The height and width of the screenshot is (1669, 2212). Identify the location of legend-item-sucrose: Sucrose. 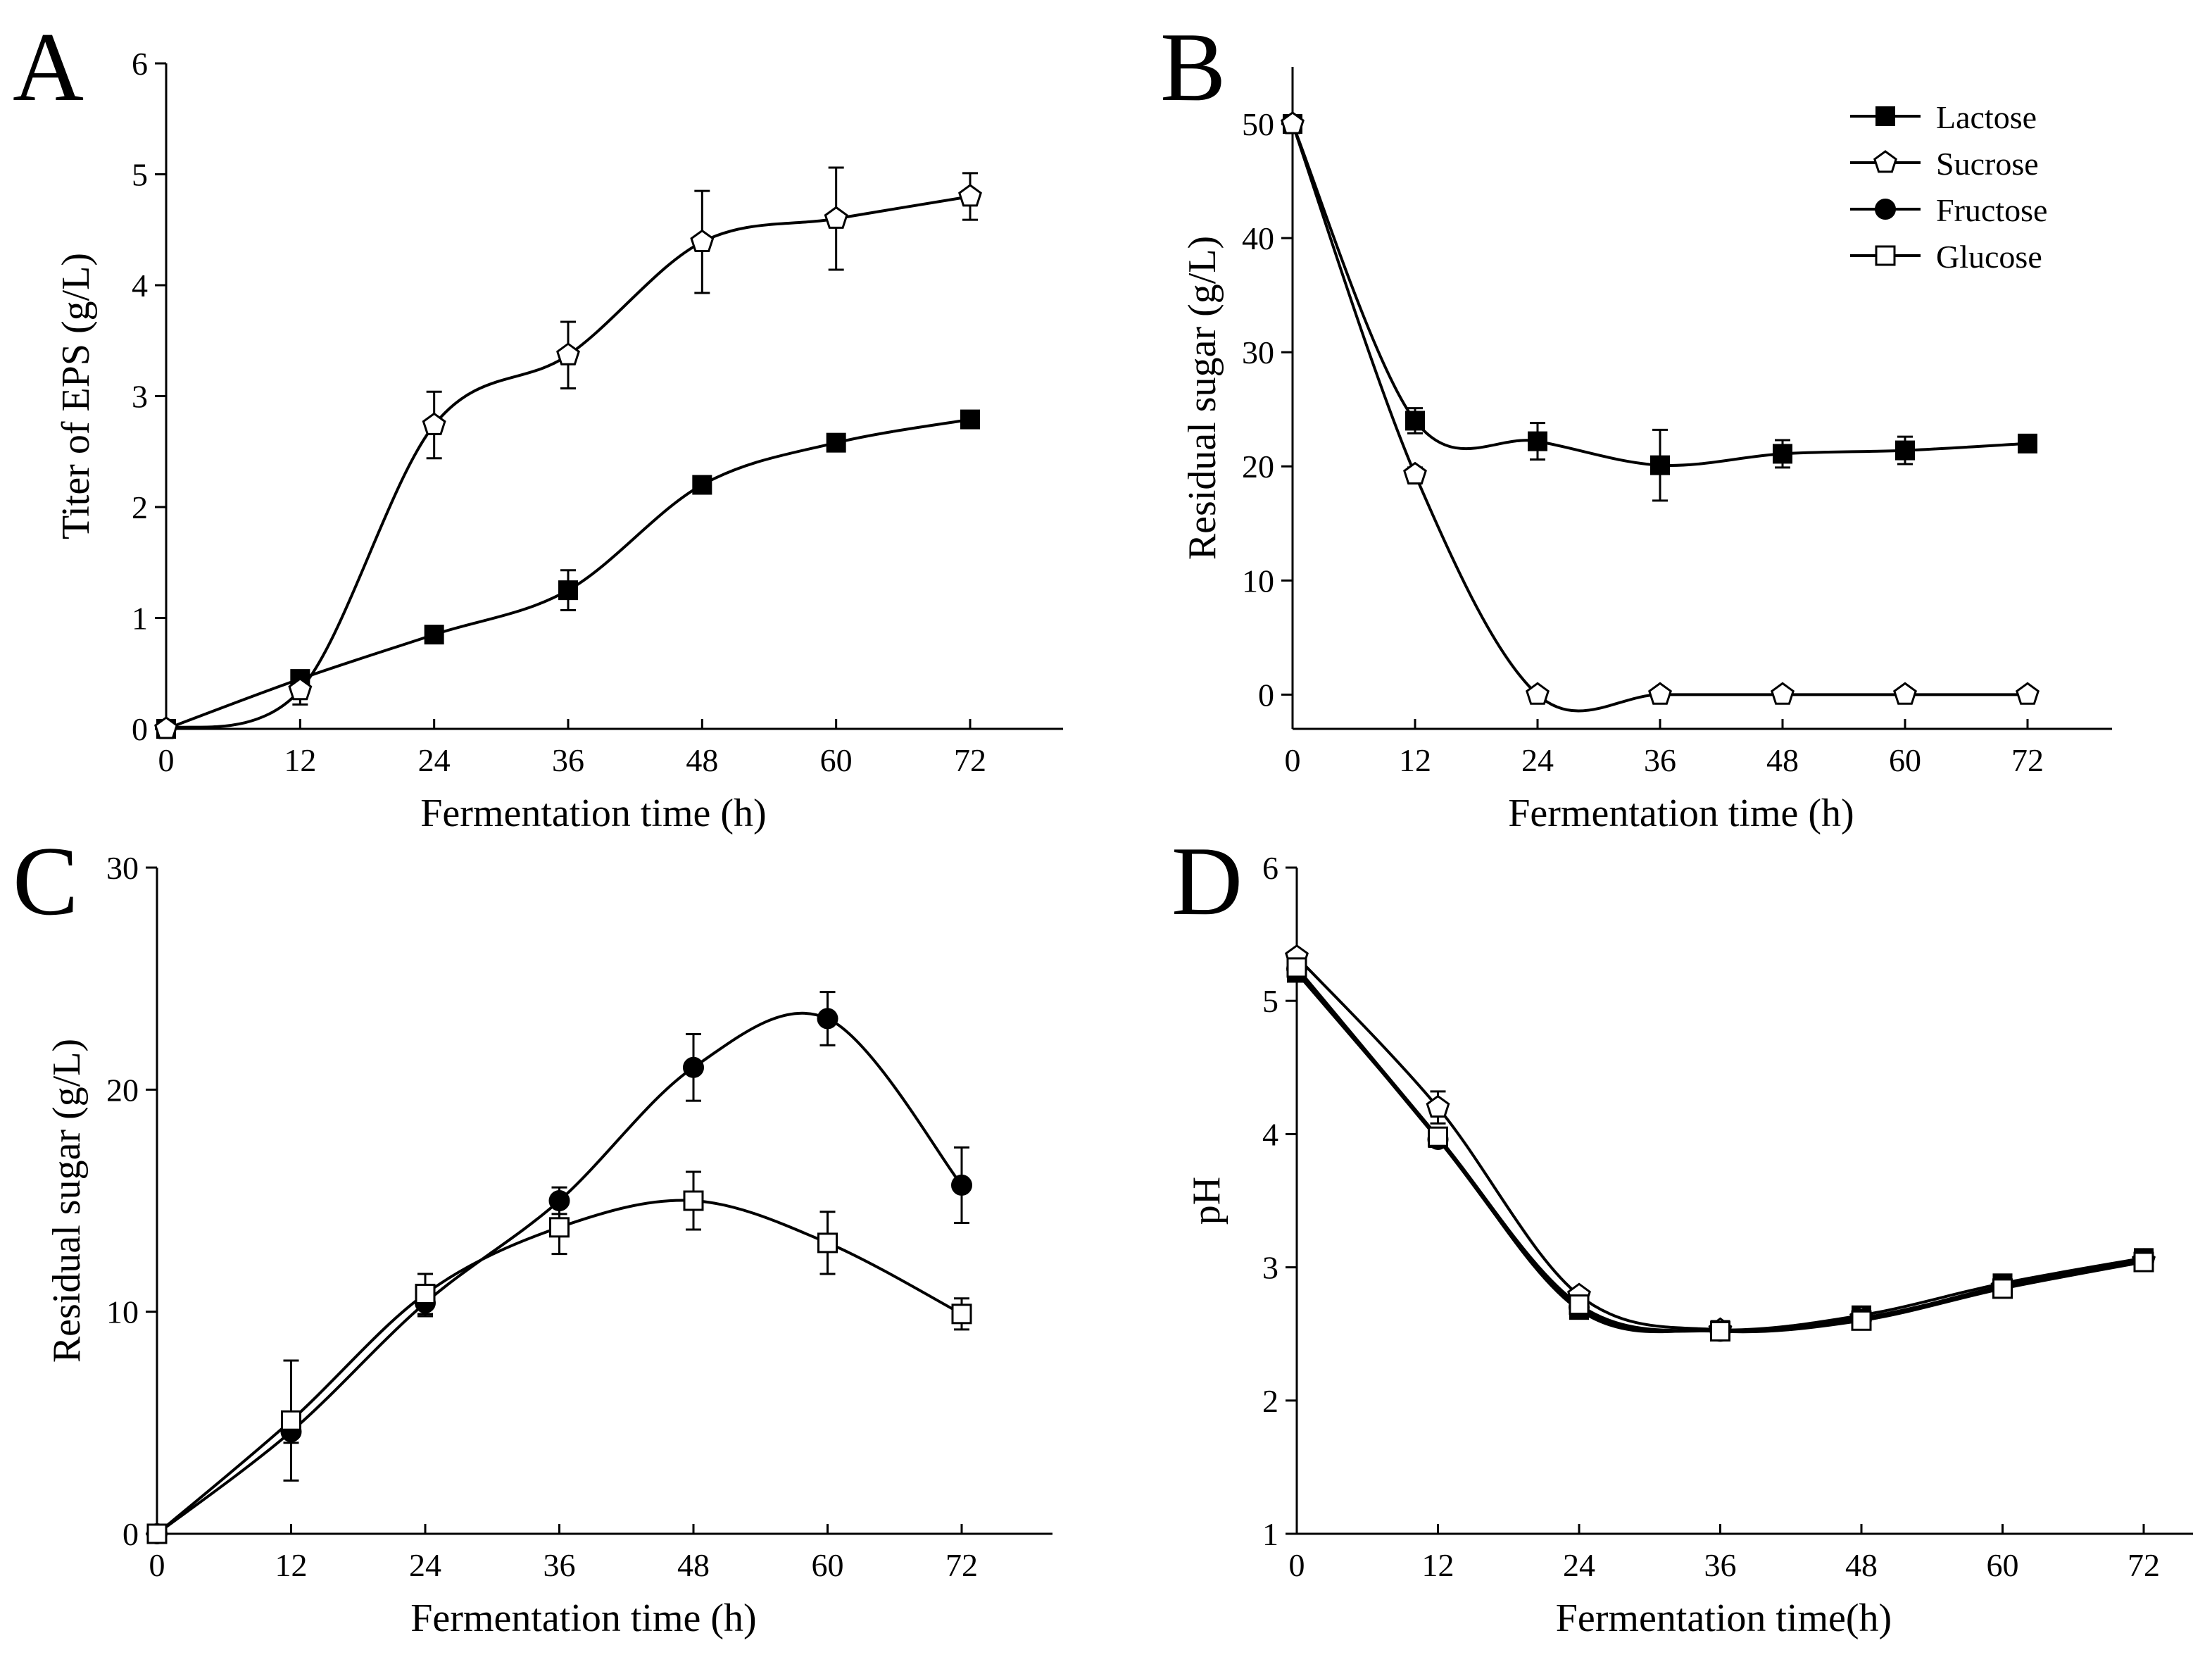
(1944, 164).